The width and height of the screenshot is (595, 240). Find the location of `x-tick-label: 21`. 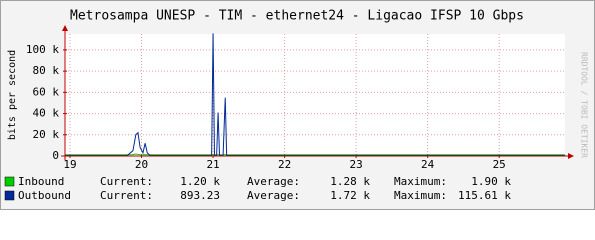

x-tick-label: 21 is located at coordinates (212, 164).